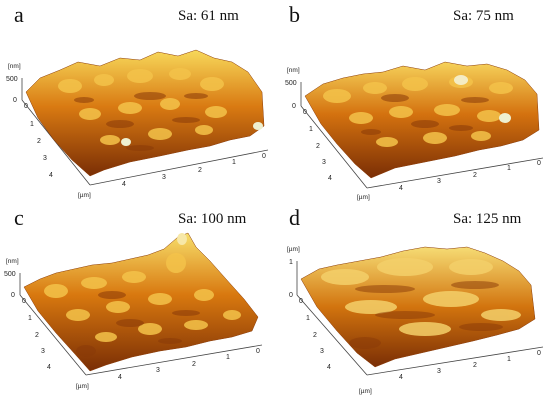 The image size is (550, 406). What do you see at coordinates (294, 14) in the screenshot?
I see `panel-letter: b` at bounding box center [294, 14].